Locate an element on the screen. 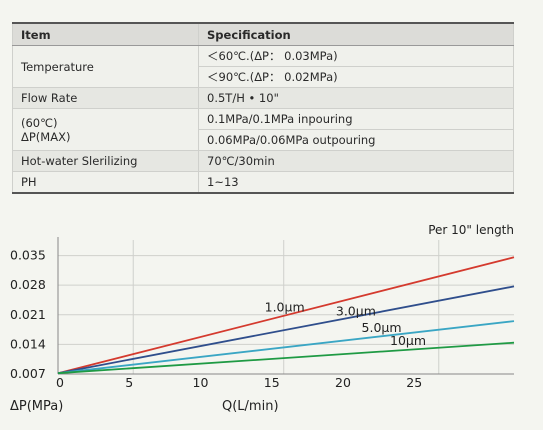 The width and height of the screenshot is (543, 430). header-specification: Specification is located at coordinates (356, 34).